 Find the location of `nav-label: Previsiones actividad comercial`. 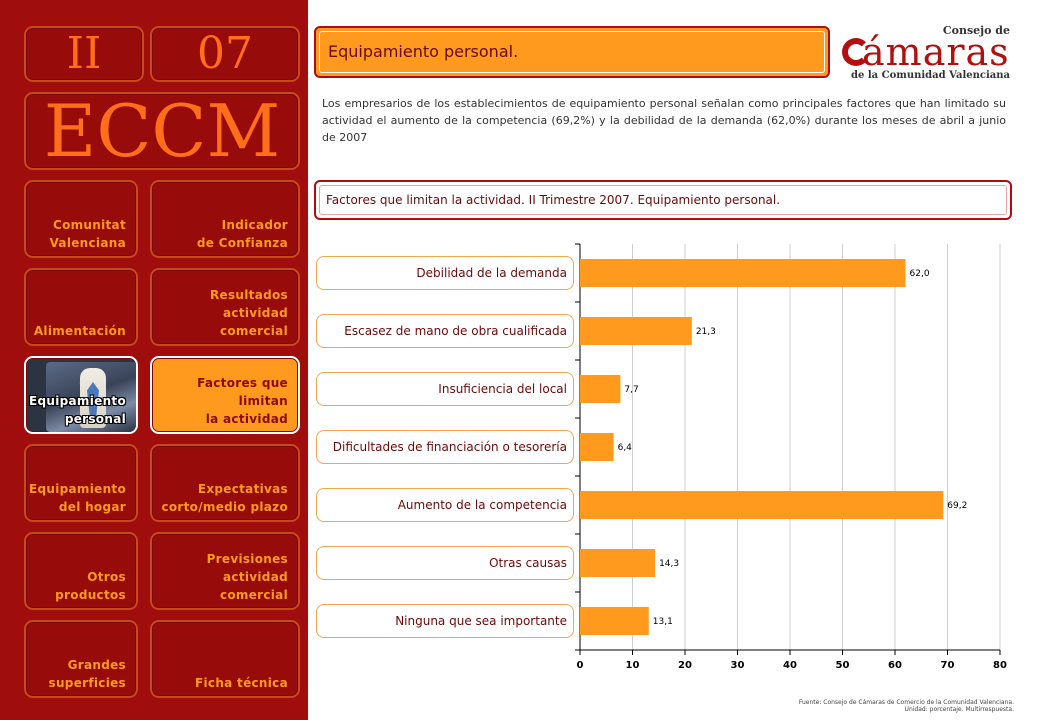

nav-label: Previsiones actividad comercial is located at coordinates (247, 577).